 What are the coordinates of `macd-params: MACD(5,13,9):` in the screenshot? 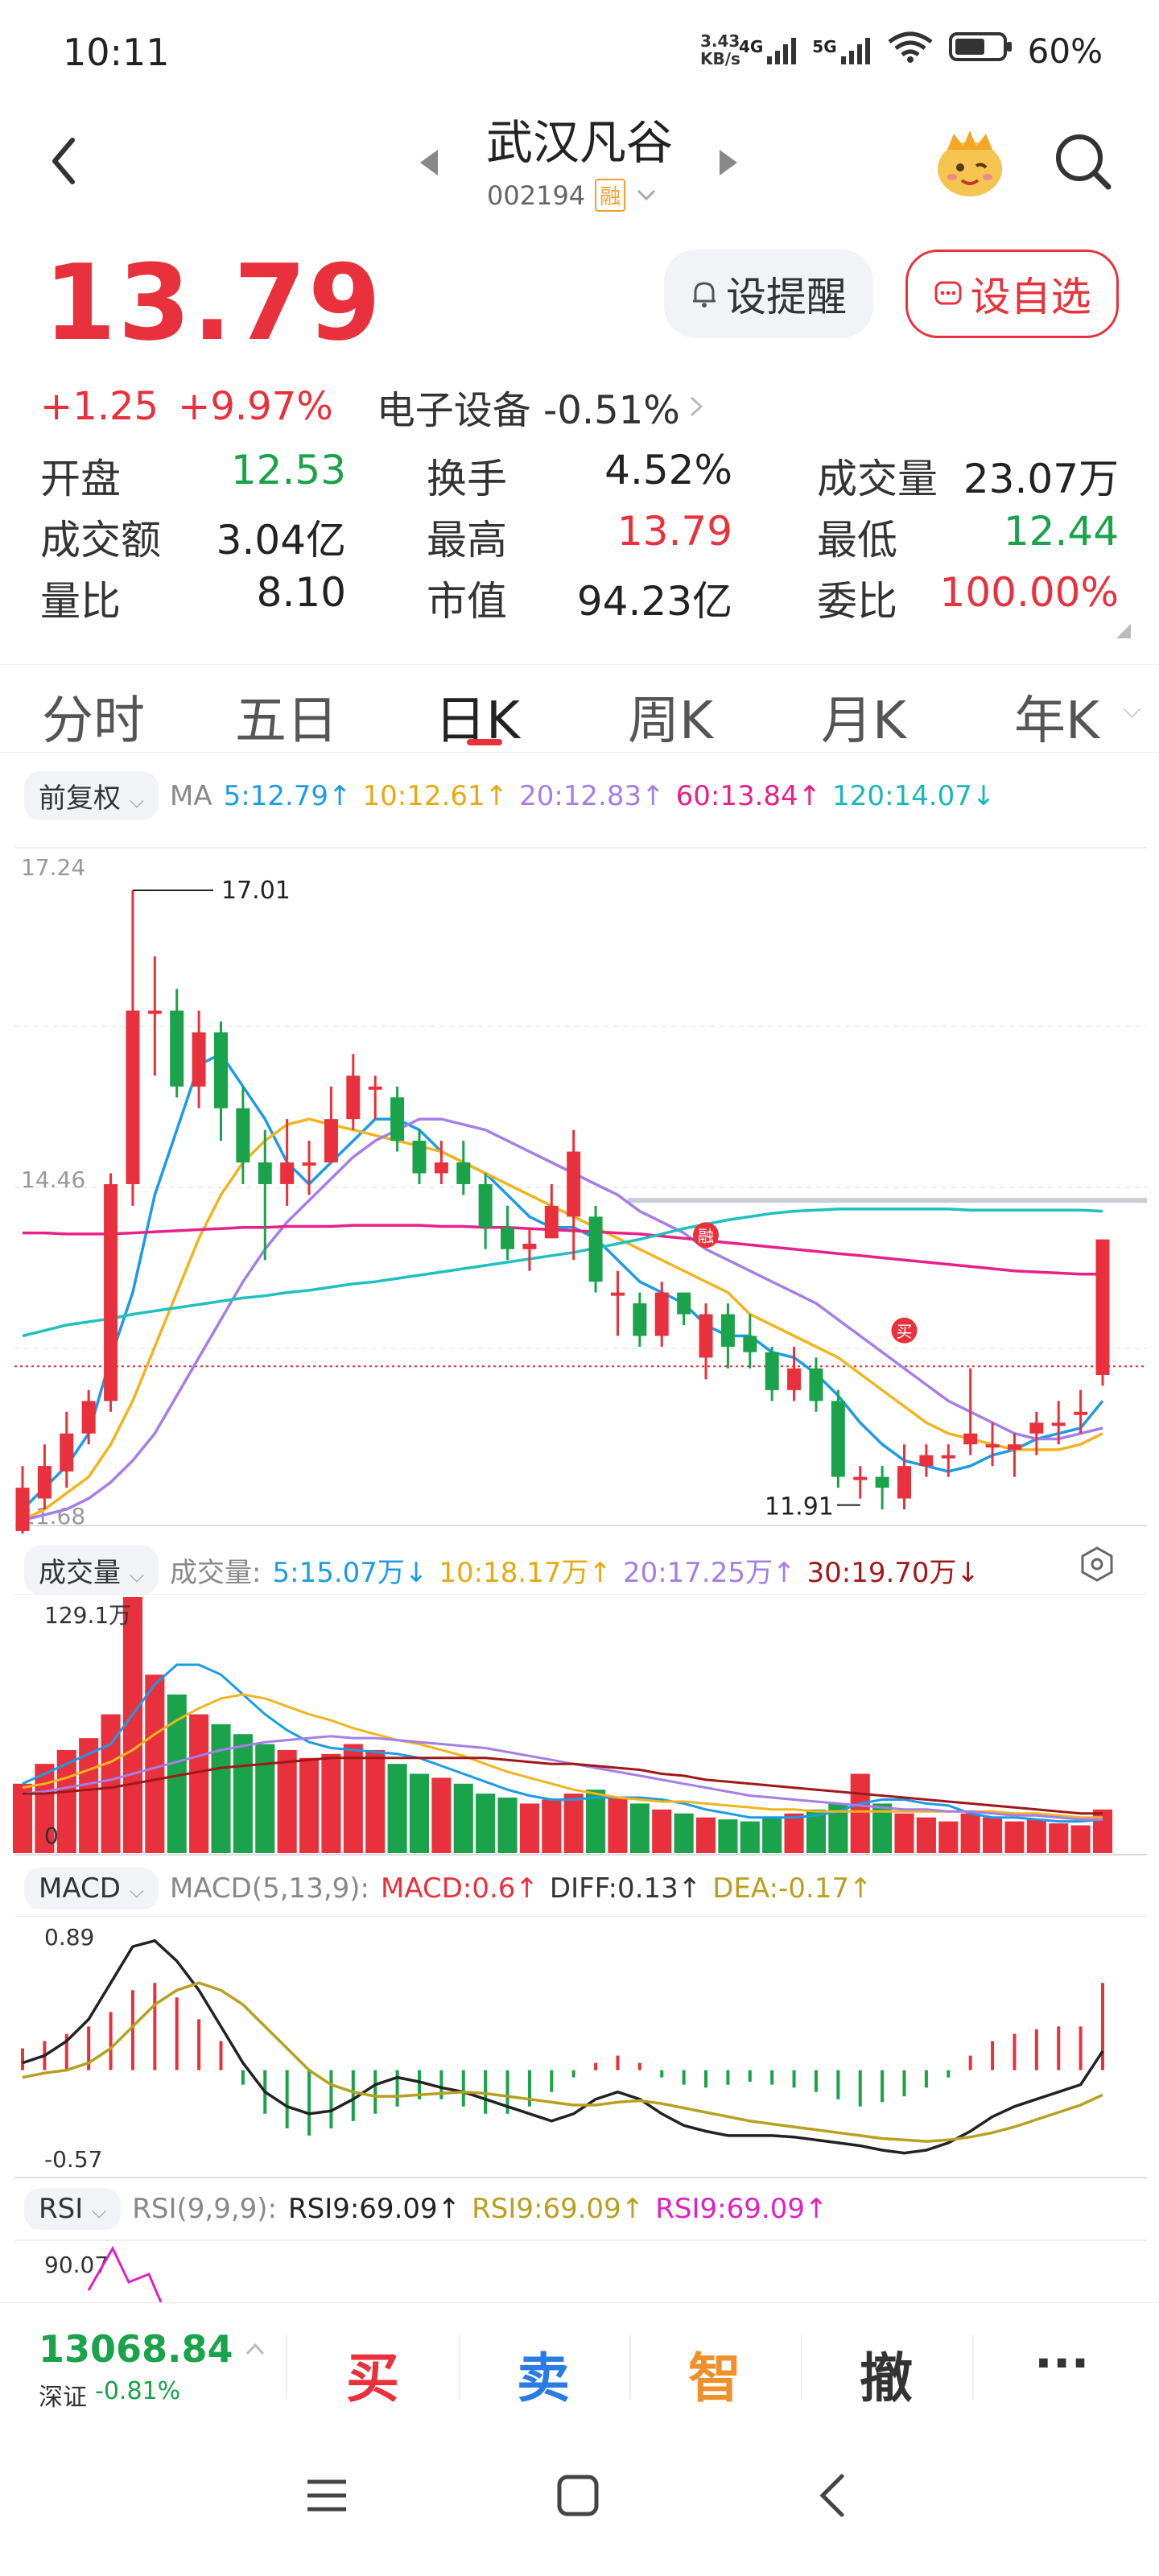 It's located at (269, 1888).